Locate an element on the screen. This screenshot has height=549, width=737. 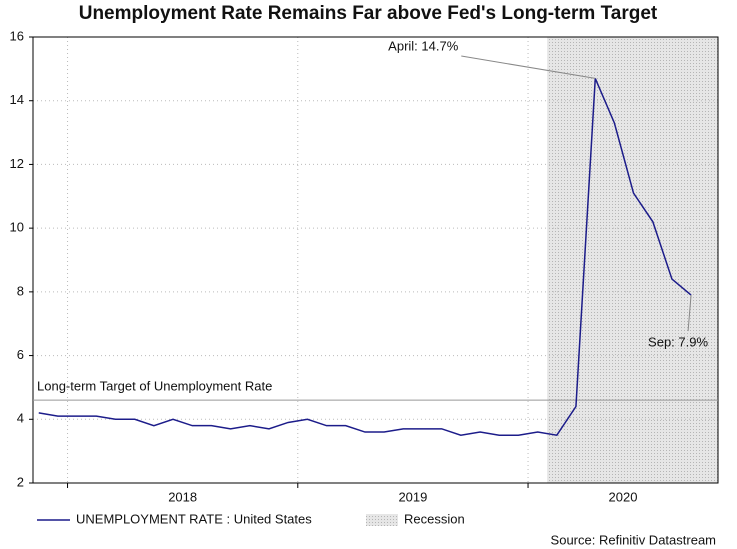
legend-swatch is located at coordinates (382, 520).